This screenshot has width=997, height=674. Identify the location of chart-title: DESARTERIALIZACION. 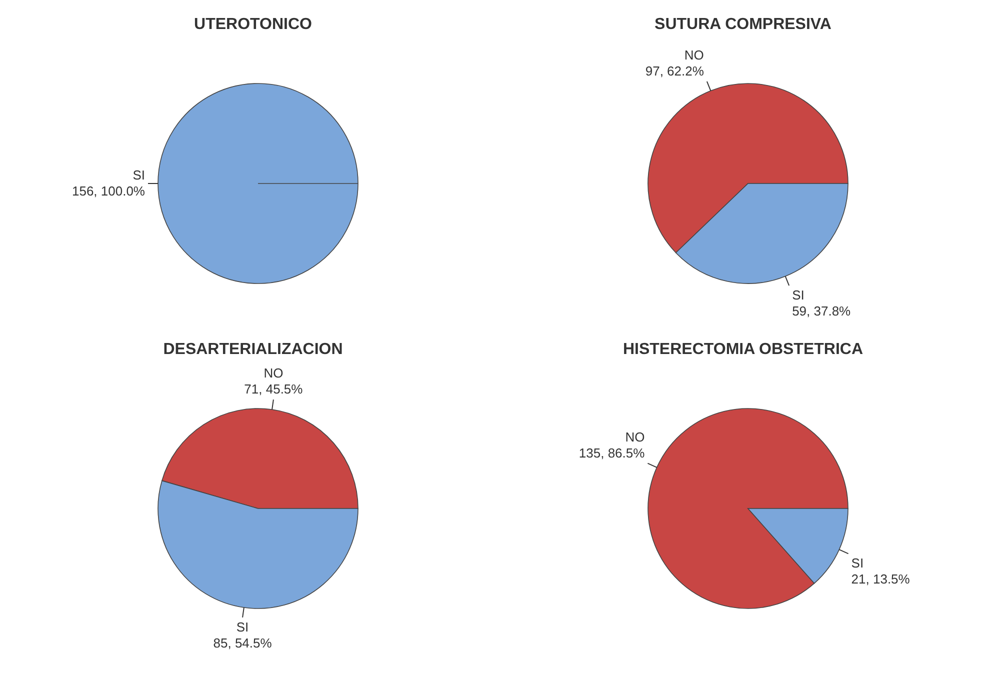
(253, 350).